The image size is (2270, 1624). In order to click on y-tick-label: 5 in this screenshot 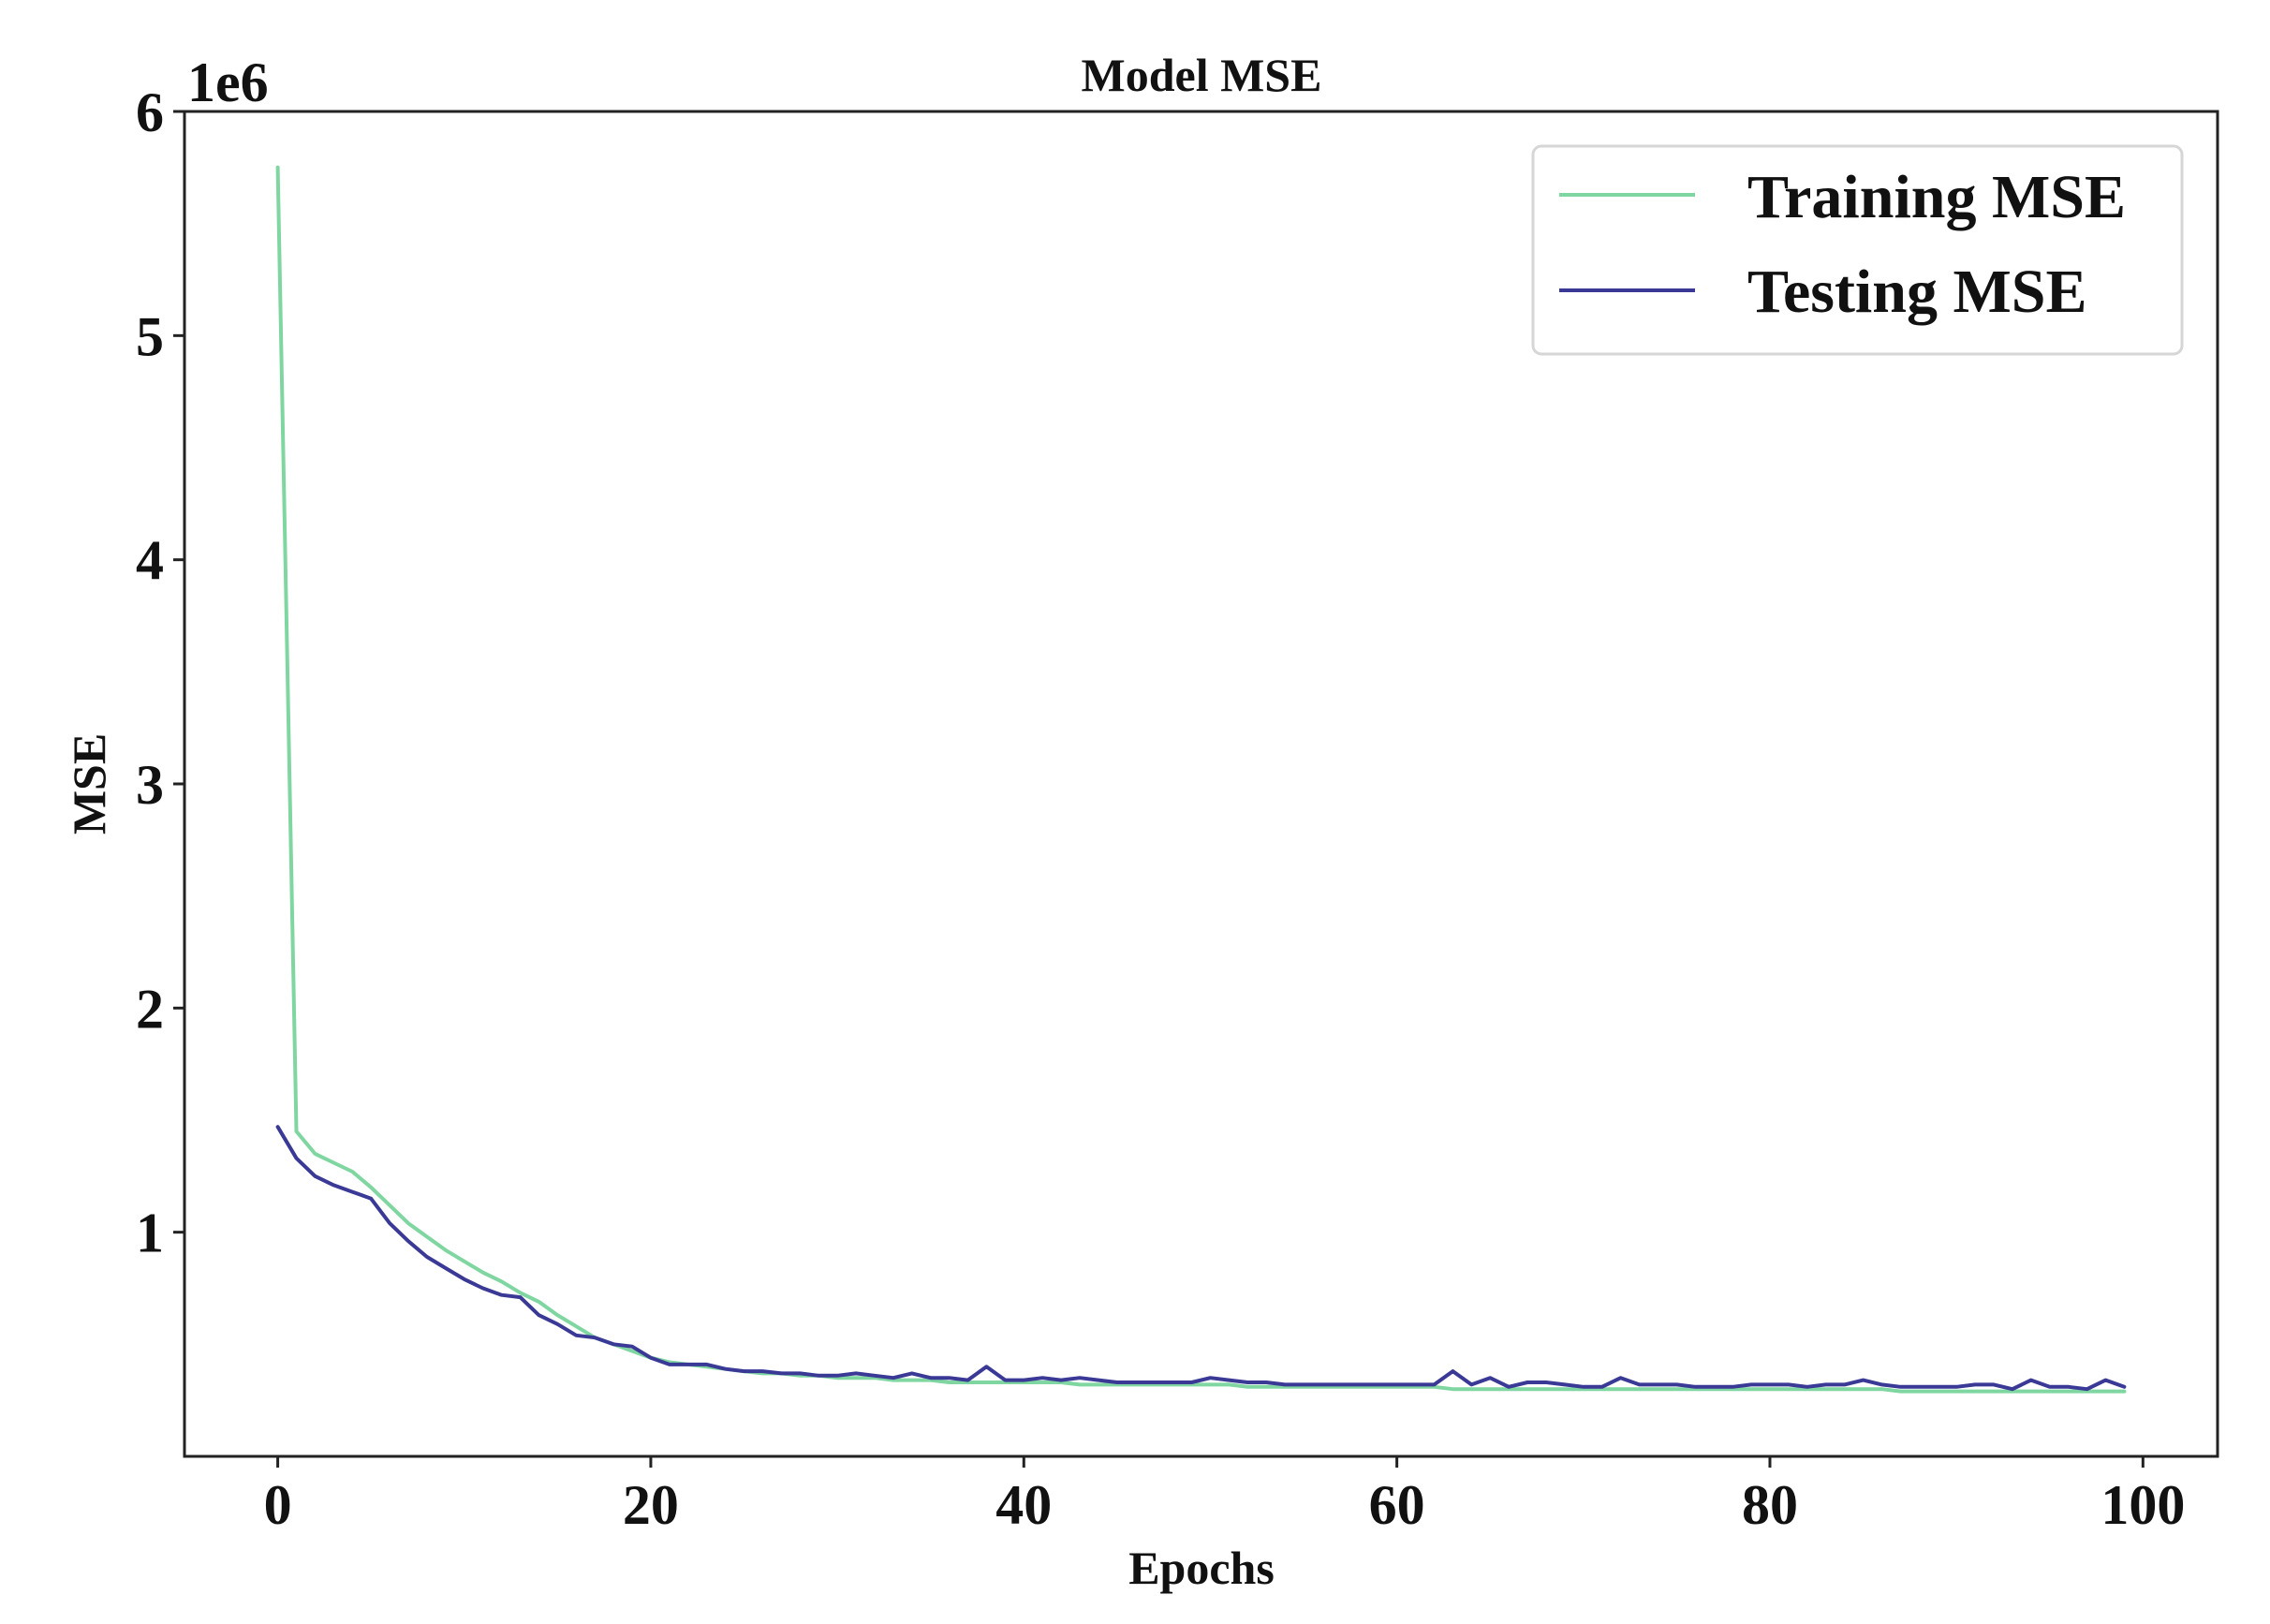, I will do `click(150, 336)`.